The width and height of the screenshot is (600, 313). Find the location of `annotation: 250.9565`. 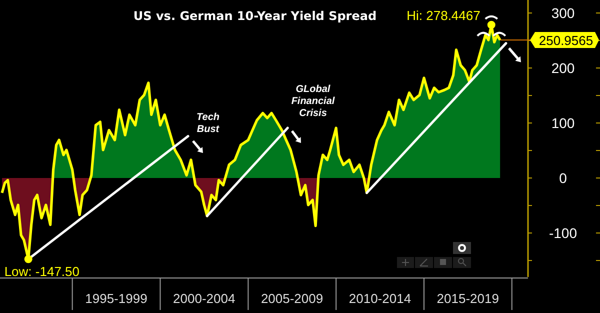

annotation: 250.9565 is located at coordinates (566, 40).